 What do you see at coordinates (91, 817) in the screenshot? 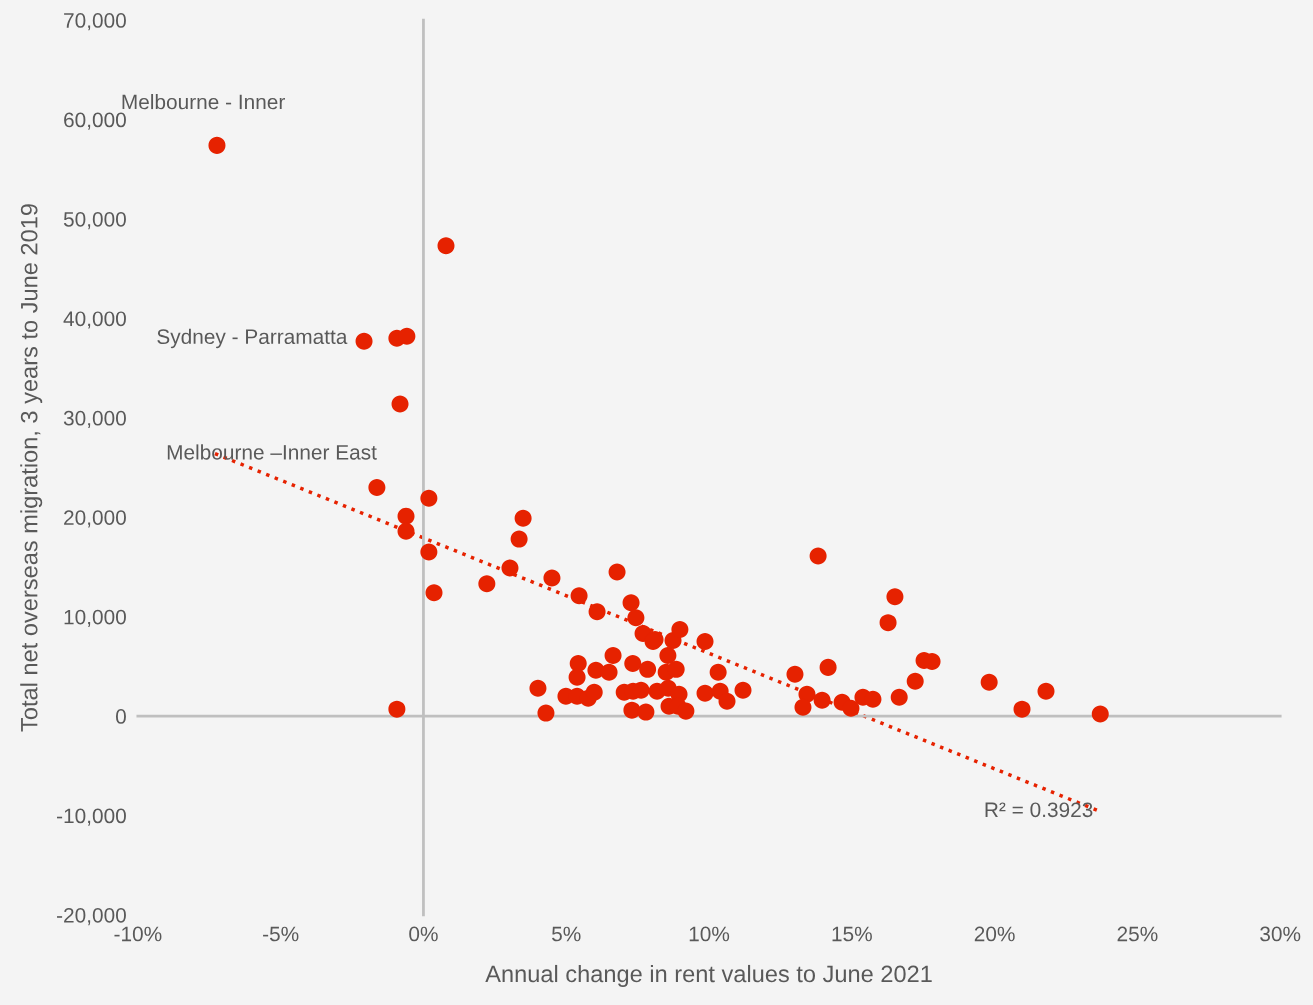
I see `y-tick-label: -10,000` at bounding box center [91, 817].